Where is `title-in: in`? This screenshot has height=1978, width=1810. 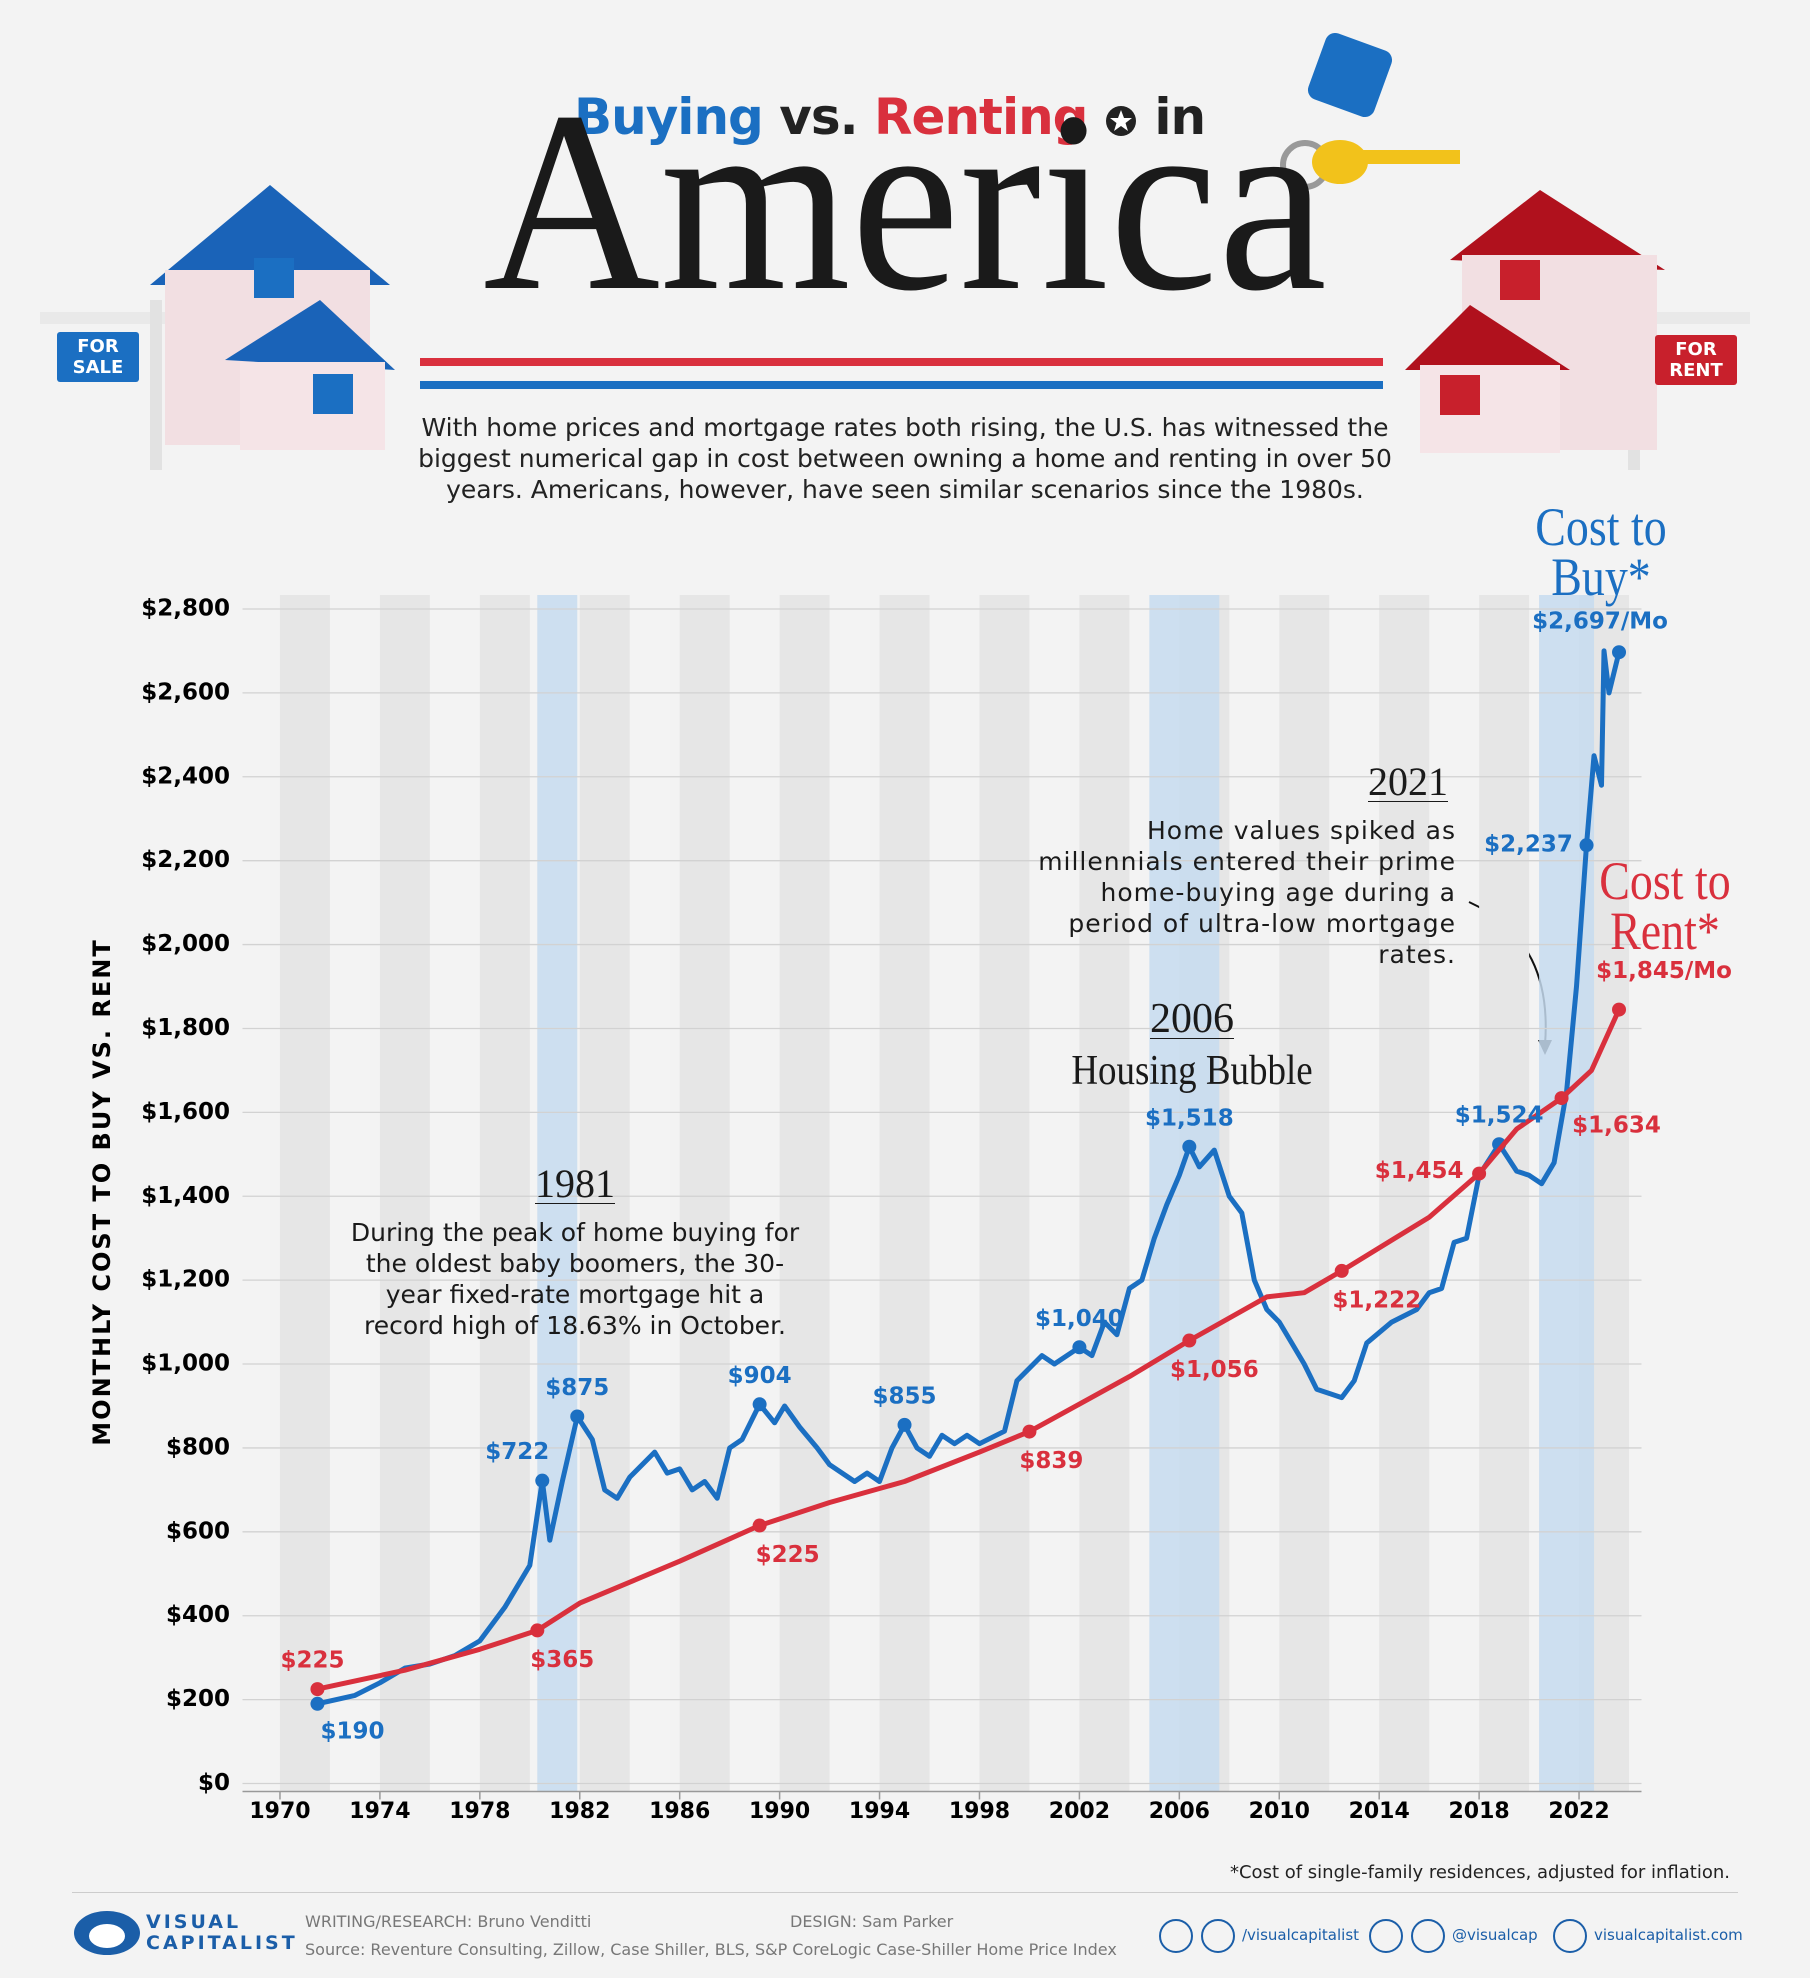 title-in: in is located at coordinates (1180, 117).